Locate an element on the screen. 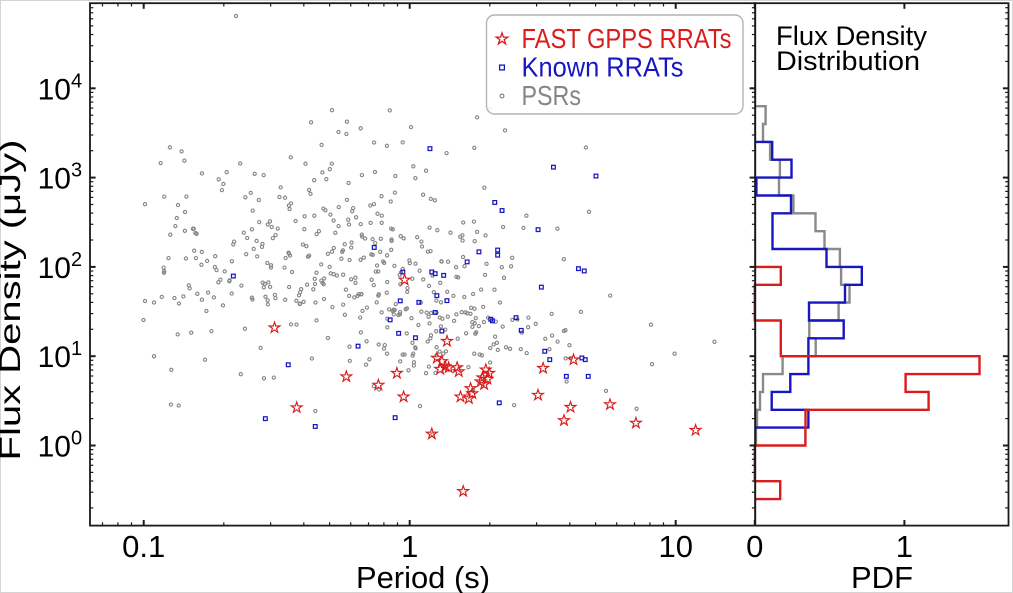 The width and height of the screenshot is (1013, 593). svg-text: 4 is located at coordinates (76, 81).